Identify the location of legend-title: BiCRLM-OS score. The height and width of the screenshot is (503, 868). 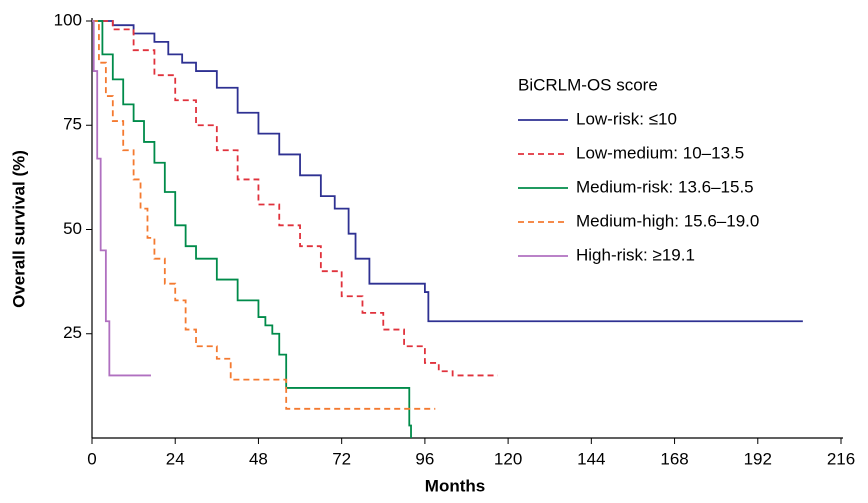
(588, 84).